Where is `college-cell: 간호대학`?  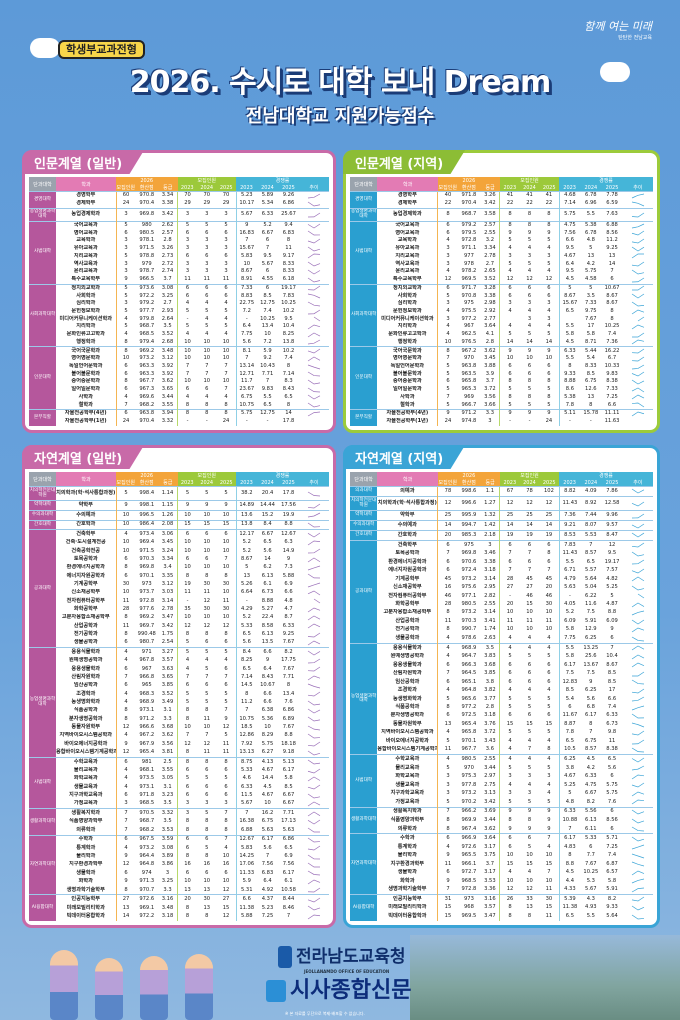 college-cell: 간호대학 is located at coordinates (42, 524).